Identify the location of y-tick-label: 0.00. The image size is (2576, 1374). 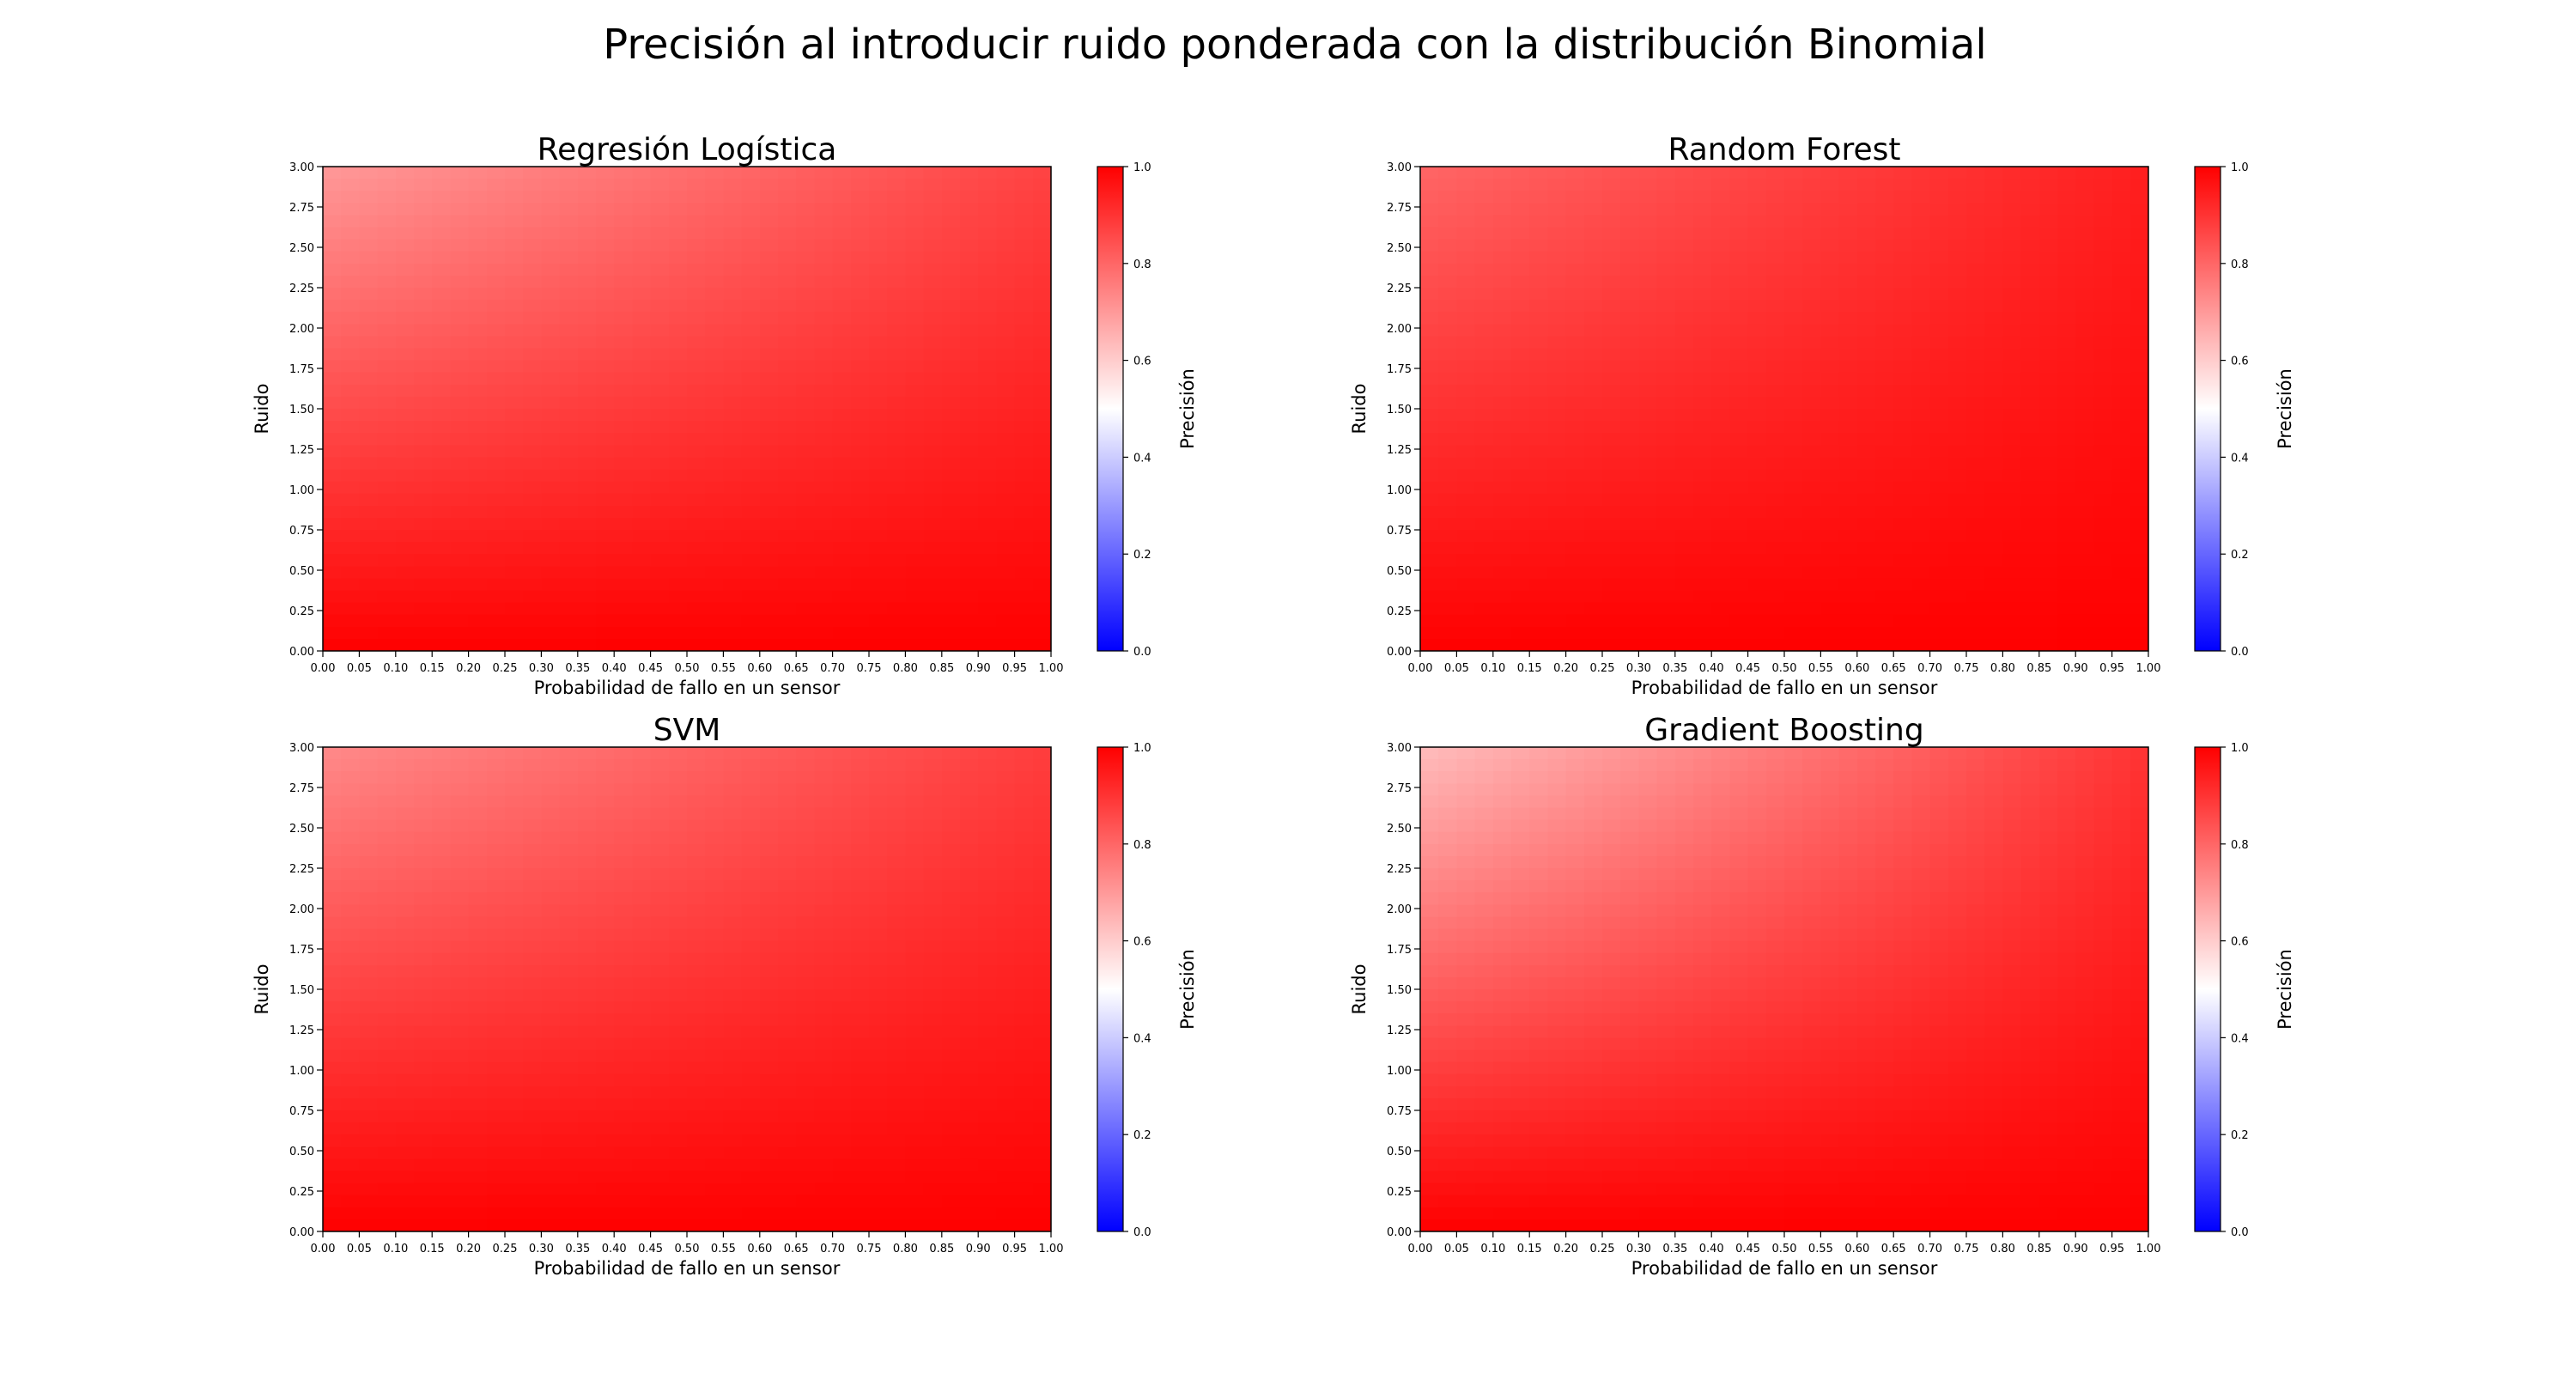
(1400, 652).